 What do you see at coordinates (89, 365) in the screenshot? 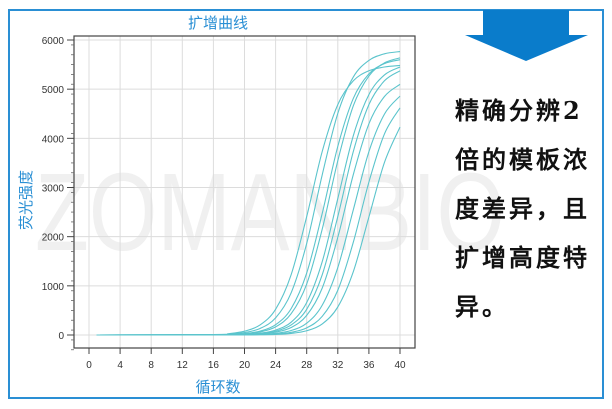
I see `x-tick-label: 0` at bounding box center [89, 365].